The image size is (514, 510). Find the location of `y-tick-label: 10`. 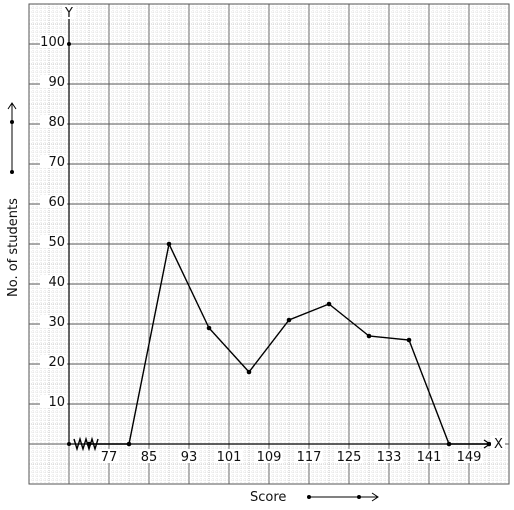

y-tick-label: 10 is located at coordinates (56, 402).